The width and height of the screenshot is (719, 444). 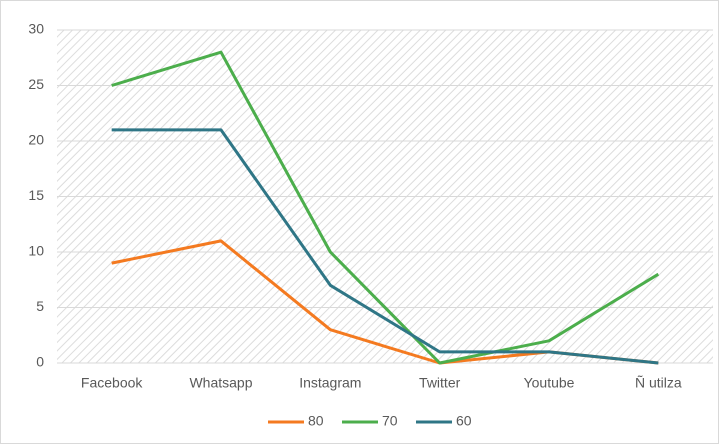 I want to click on y-tick-label: 15, so click(x=36, y=195).